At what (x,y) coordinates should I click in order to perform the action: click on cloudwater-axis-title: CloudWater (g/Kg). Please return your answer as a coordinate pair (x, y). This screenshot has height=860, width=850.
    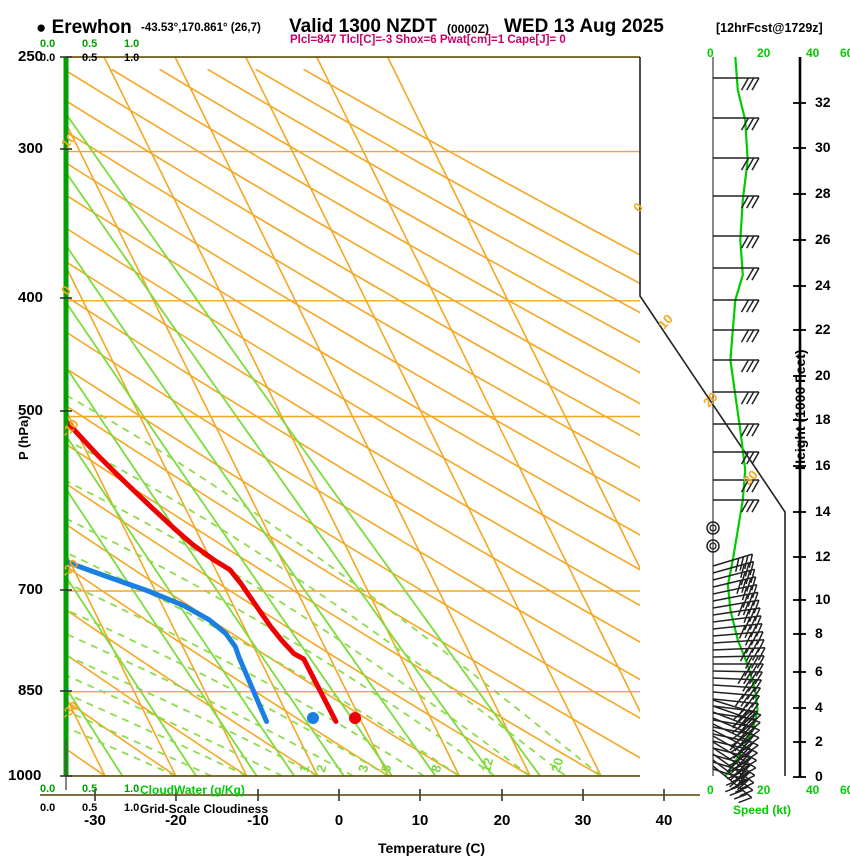
    Looking at the image, I should click on (192, 790).